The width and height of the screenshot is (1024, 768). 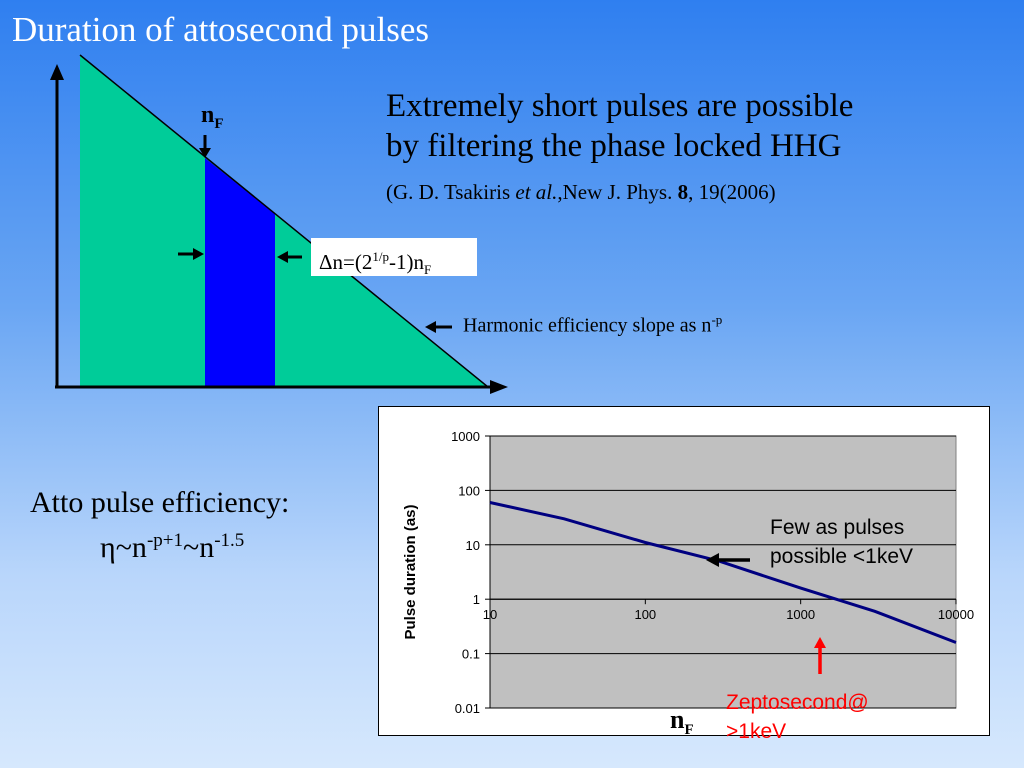 I want to click on y-axis-label: Pulse duration (as), so click(x=410, y=571).